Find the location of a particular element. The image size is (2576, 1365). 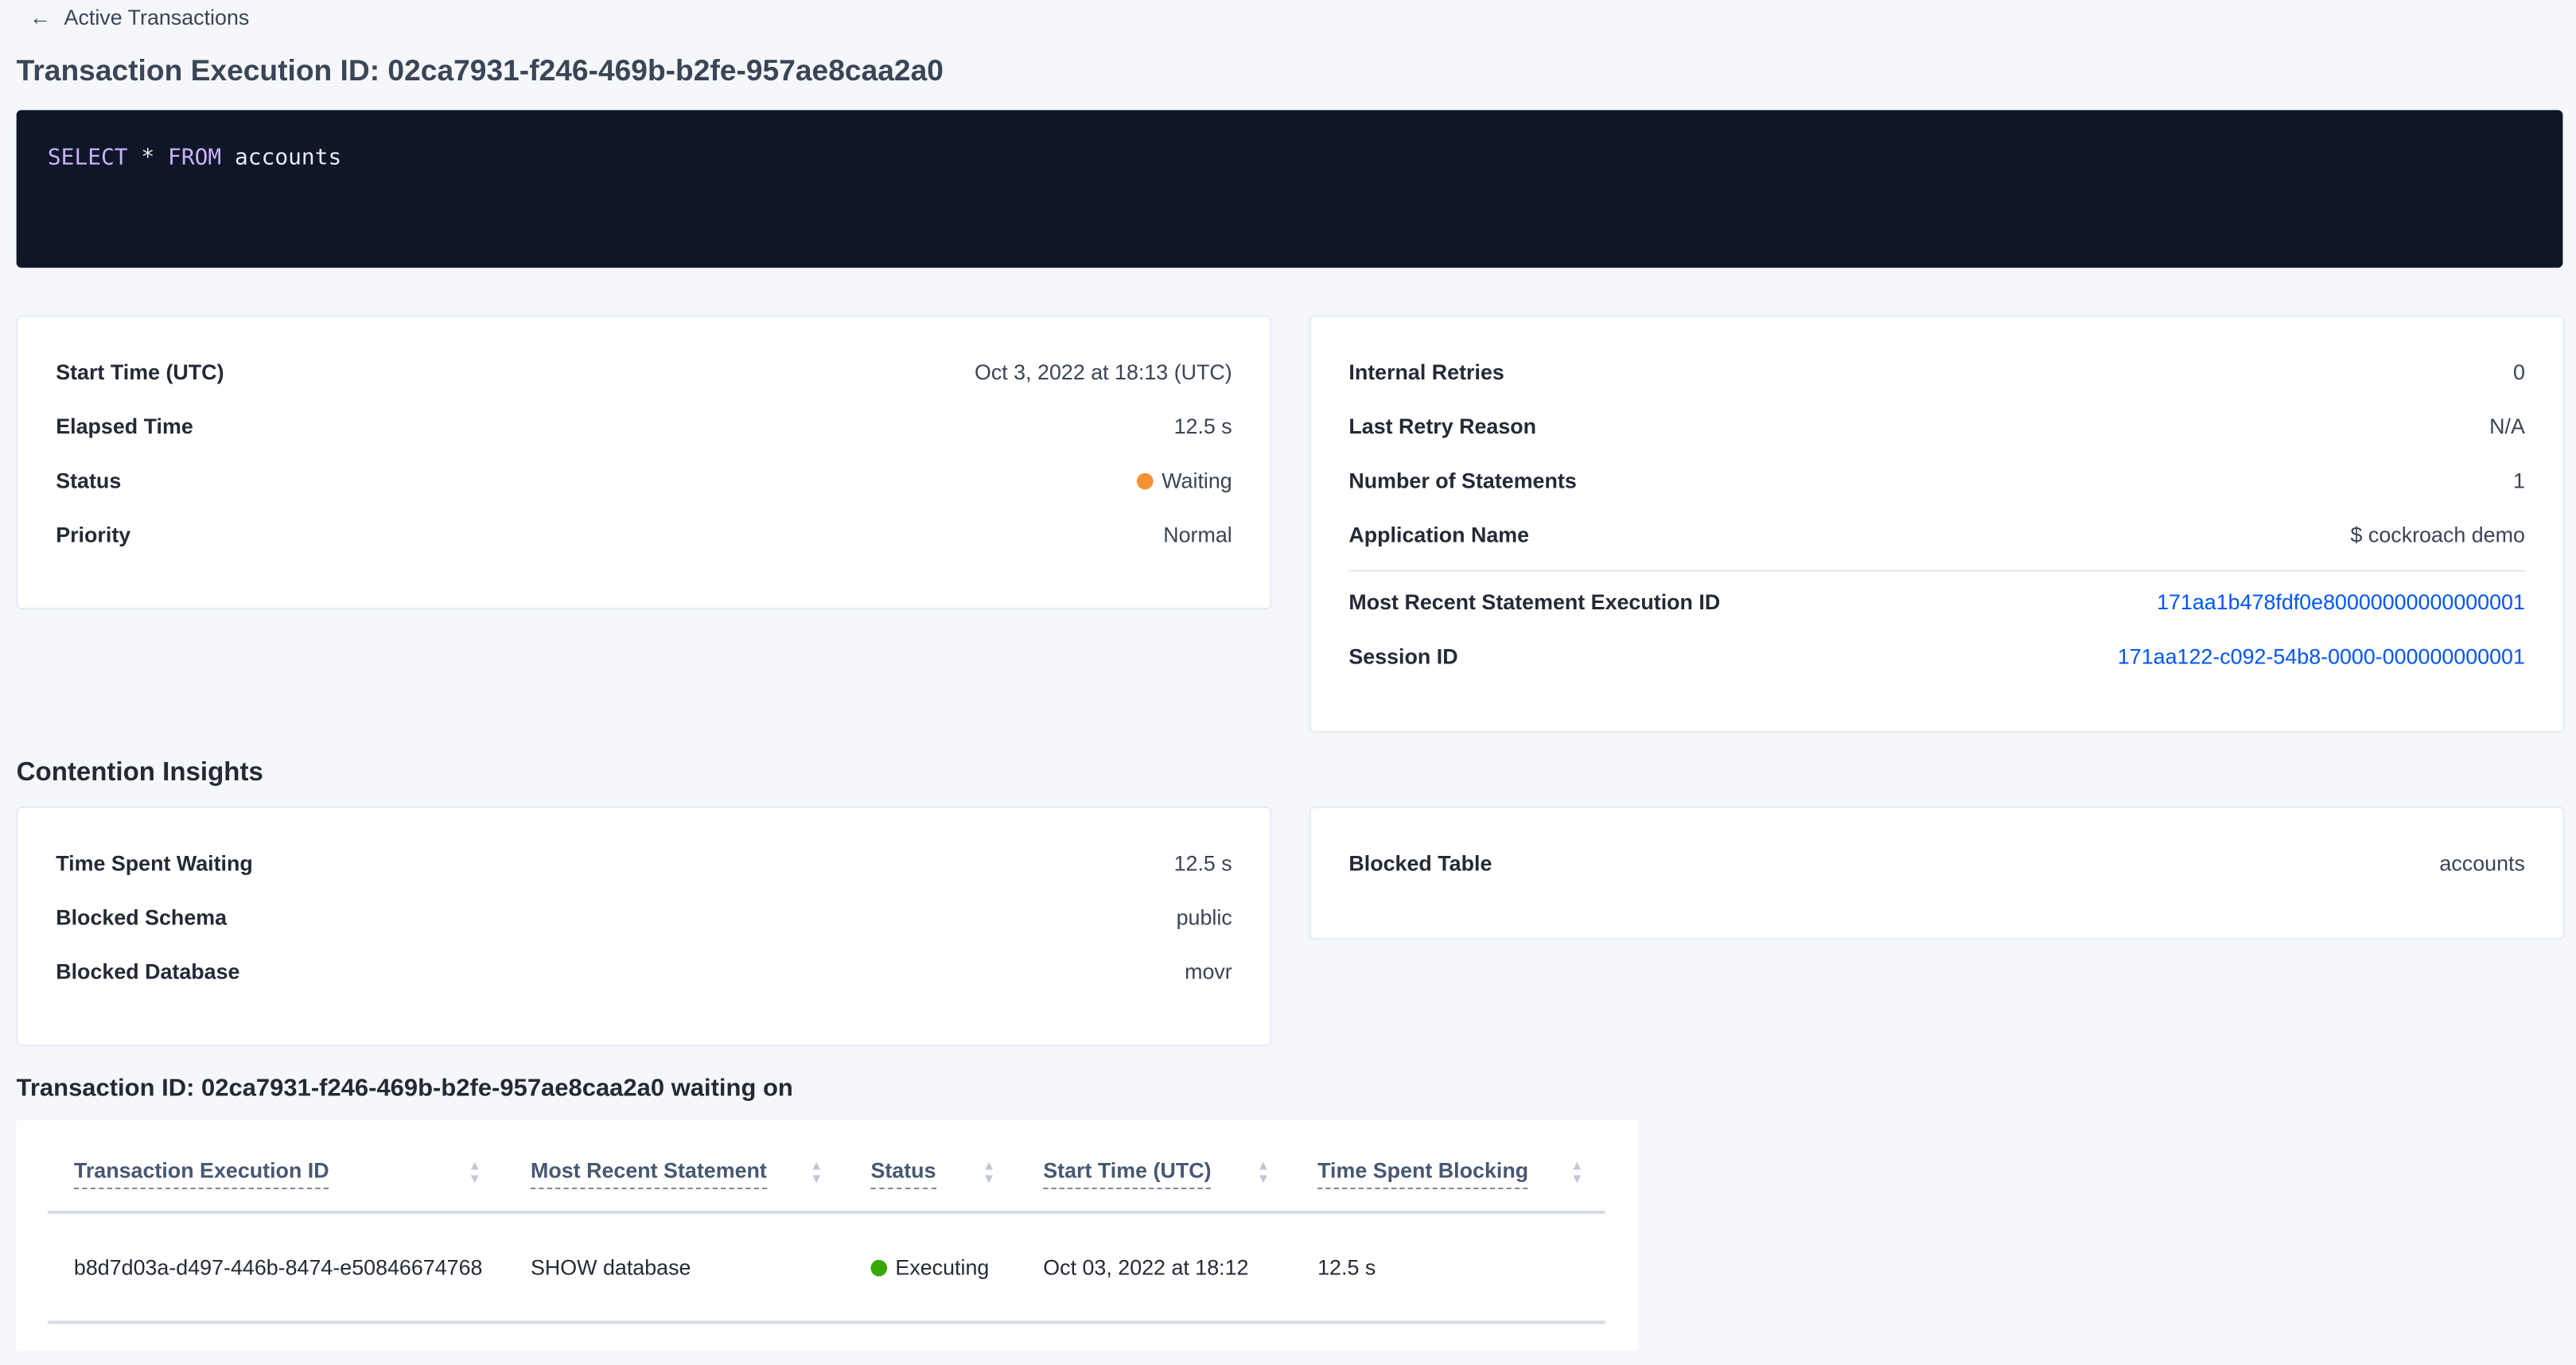

blocked-schema-row: Blocked Schema public is located at coordinates (644, 917).